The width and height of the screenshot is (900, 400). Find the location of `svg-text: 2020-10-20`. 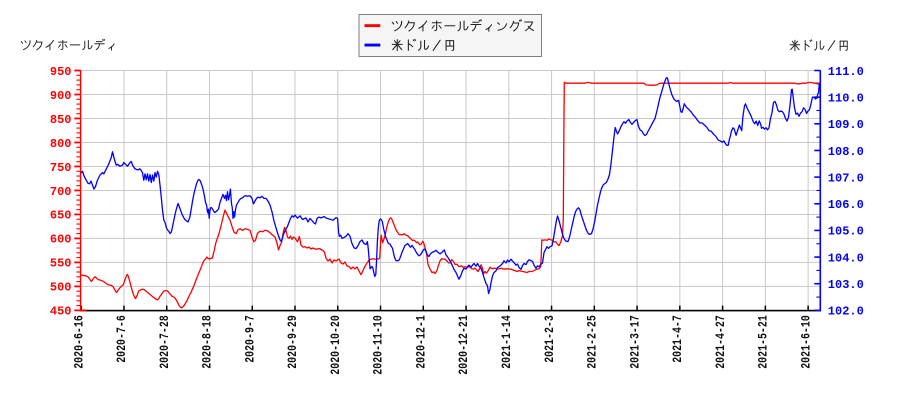

svg-text: 2020-10-20 is located at coordinates (336, 345).